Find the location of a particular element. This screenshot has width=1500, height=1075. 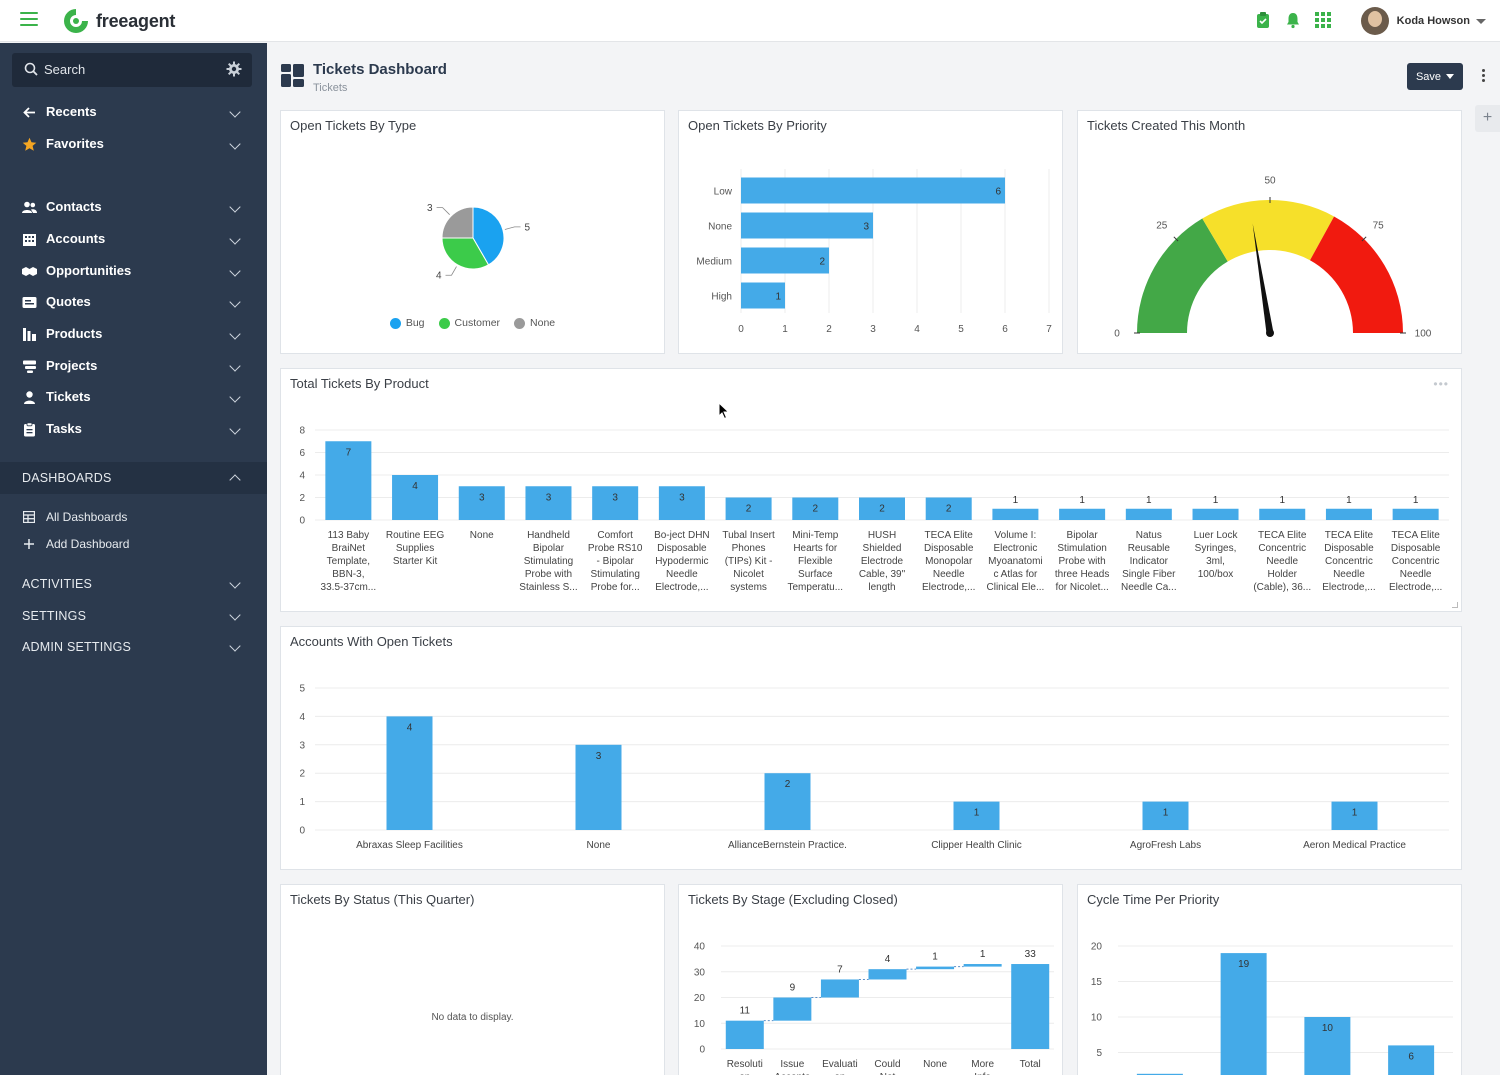

sidebar-item-contacts: Contacts is located at coordinates (133, 207).